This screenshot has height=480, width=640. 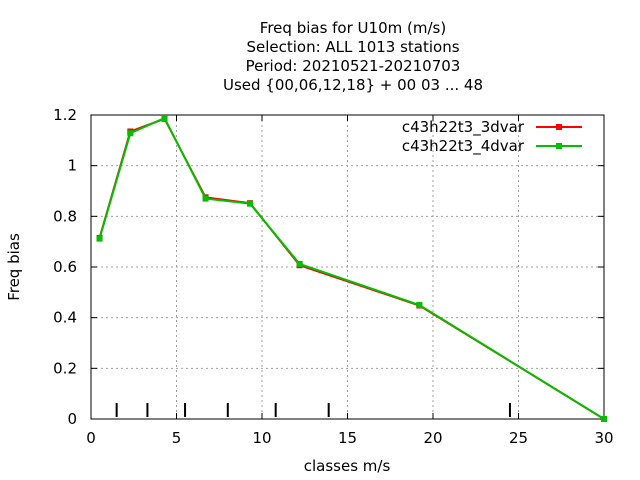 What do you see at coordinates (353, 85) in the screenshot?
I see `title-line-4: Used {00,06,12,18} + 00 03 ... 48` at bounding box center [353, 85].